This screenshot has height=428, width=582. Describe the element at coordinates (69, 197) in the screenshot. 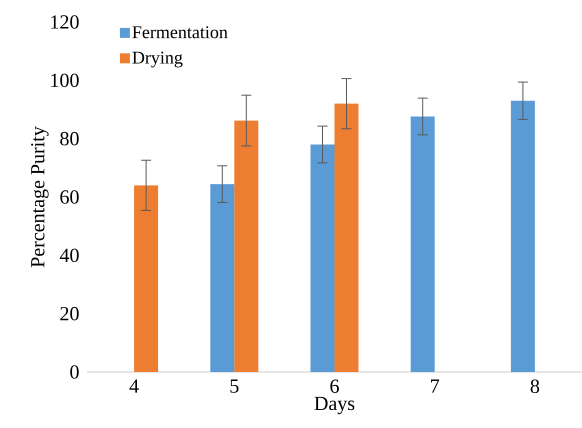

I see `y-tick-label: 60` at that location.